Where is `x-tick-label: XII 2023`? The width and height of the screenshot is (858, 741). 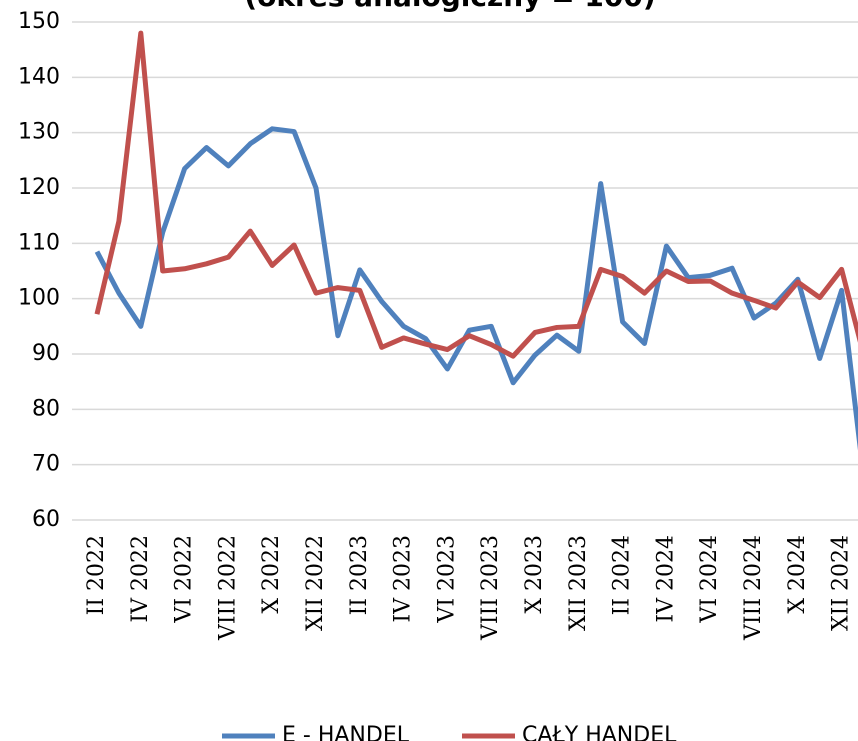 x-tick-label: XII 2023 is located at coordinates (578, 583).